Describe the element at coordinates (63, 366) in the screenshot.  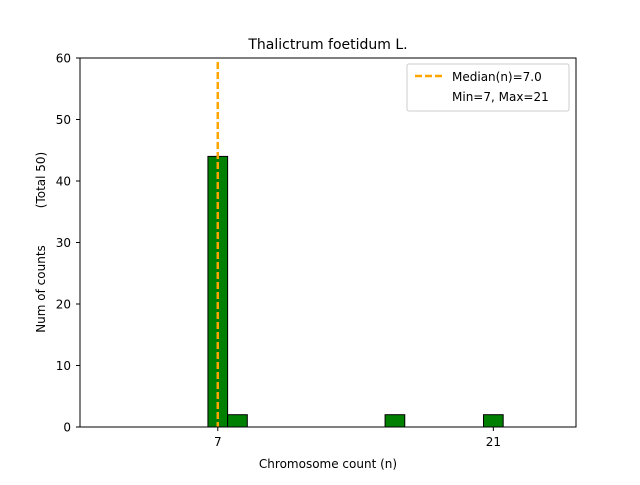
I see `y-tick-label: 10` at that location.